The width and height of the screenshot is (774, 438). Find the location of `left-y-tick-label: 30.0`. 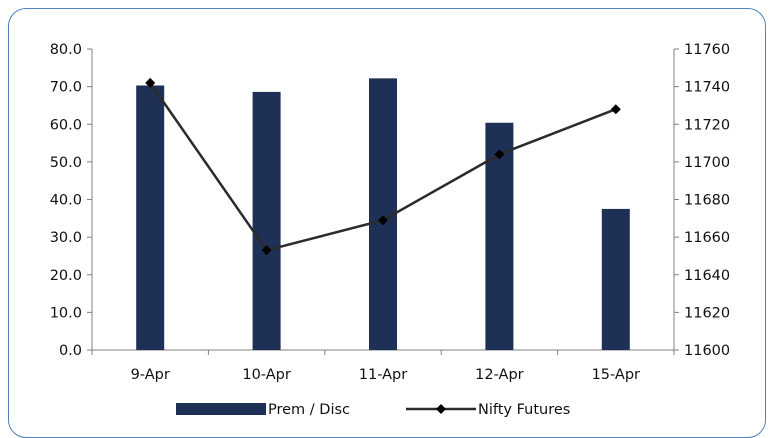

left-y-tick-label: 30.0 is located at coordinates (66, 238).